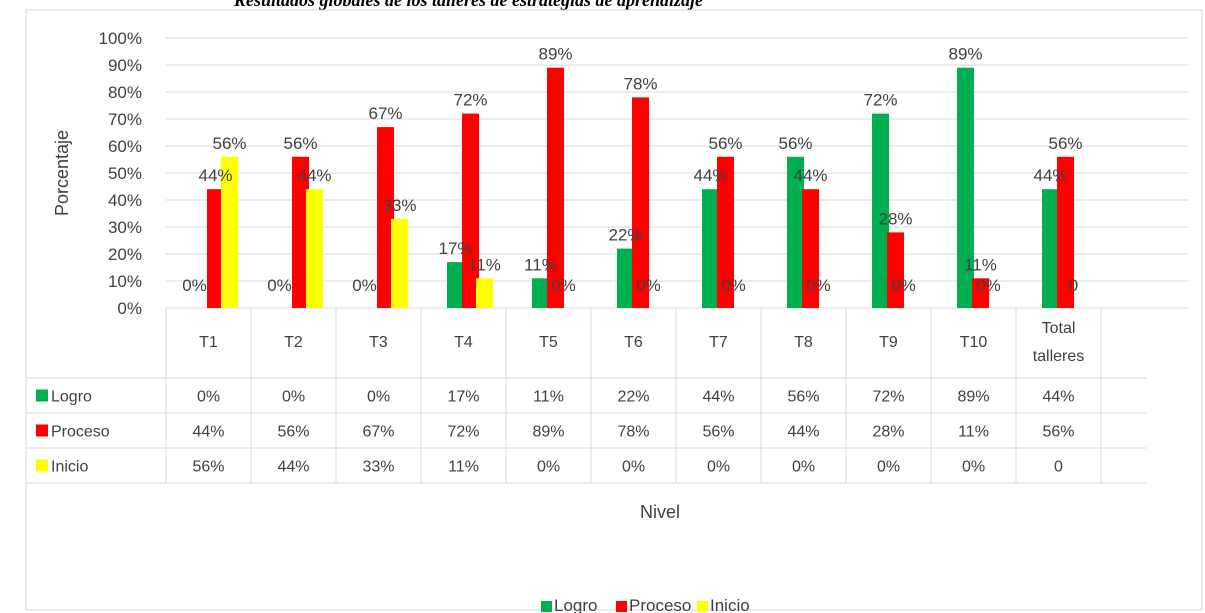 The width and height of the screenshot is (1205, 613). What do you see at coordinates (125, 146) in the screenshot?
I see `y-tick-label: 60%` at bounding box center [125, 146].